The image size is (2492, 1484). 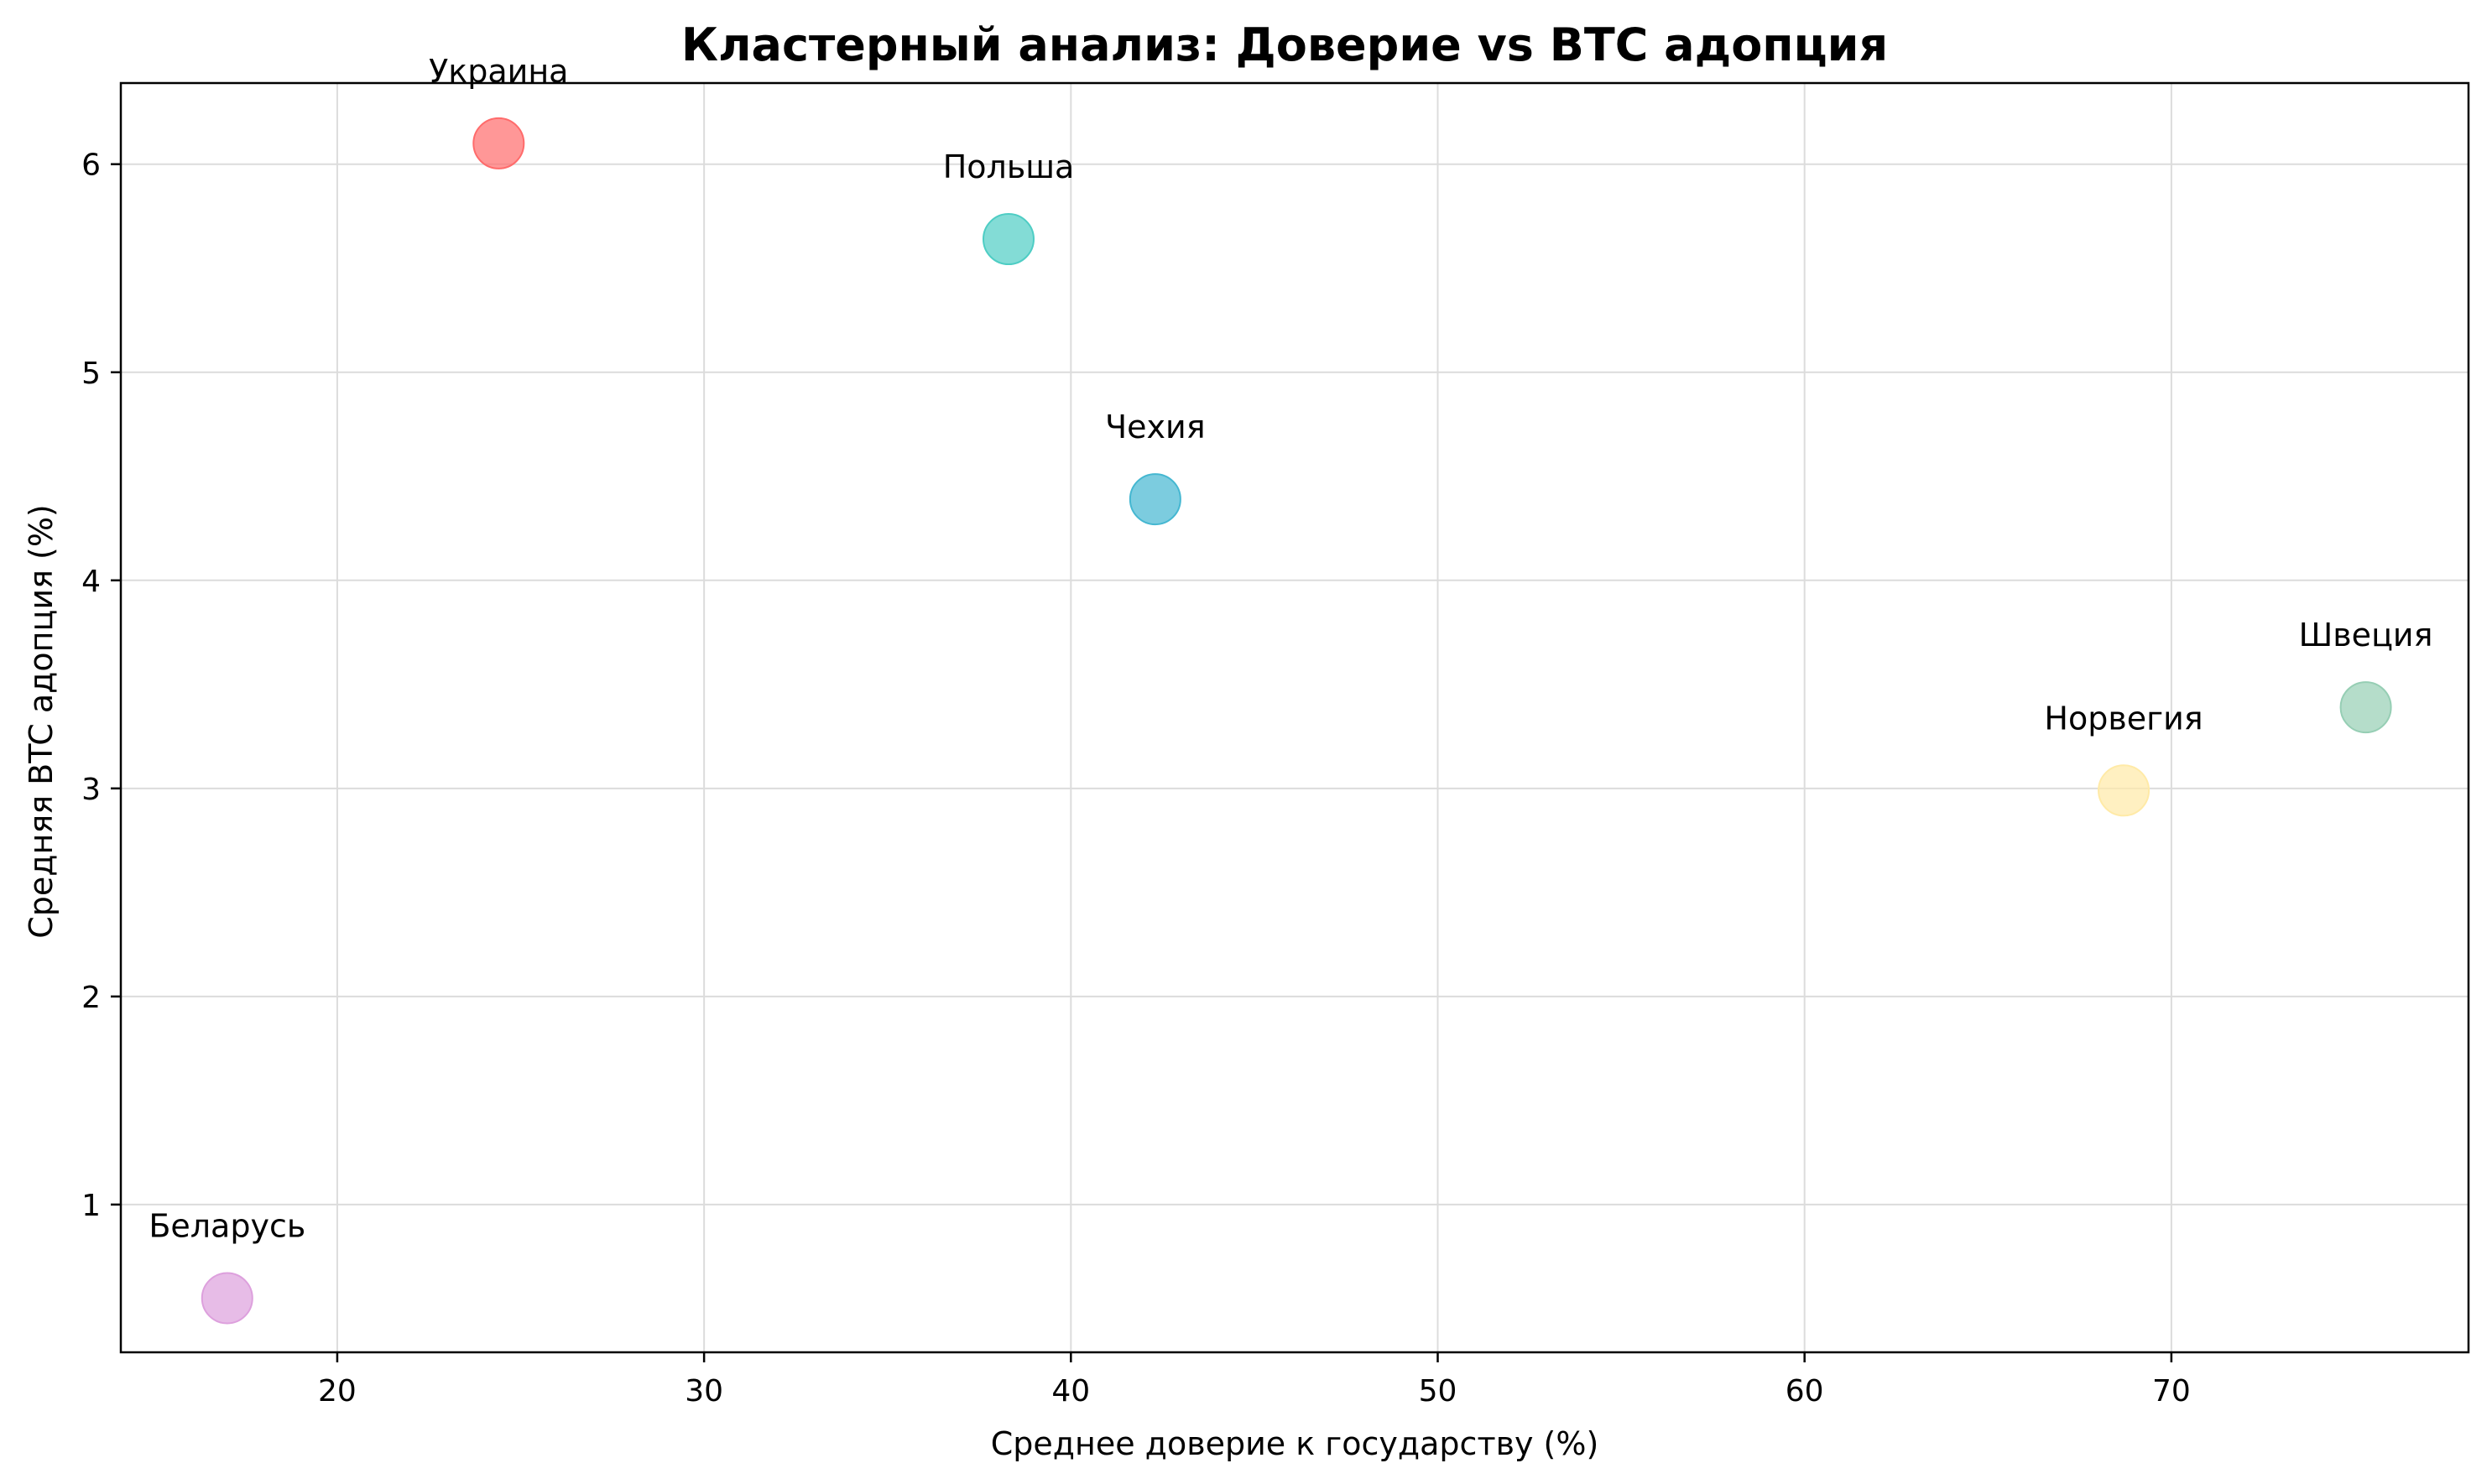 I want to click on point-label: Норвегия, so click(x=2123, y=718).